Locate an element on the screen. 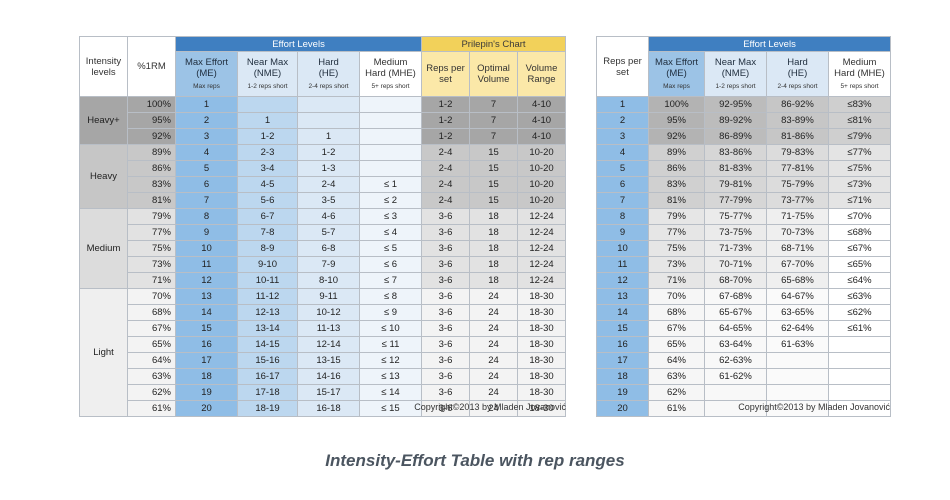 This screenshot has width=950, height=500. max-effort-cell: 83% is located at coordinates (676, 184).